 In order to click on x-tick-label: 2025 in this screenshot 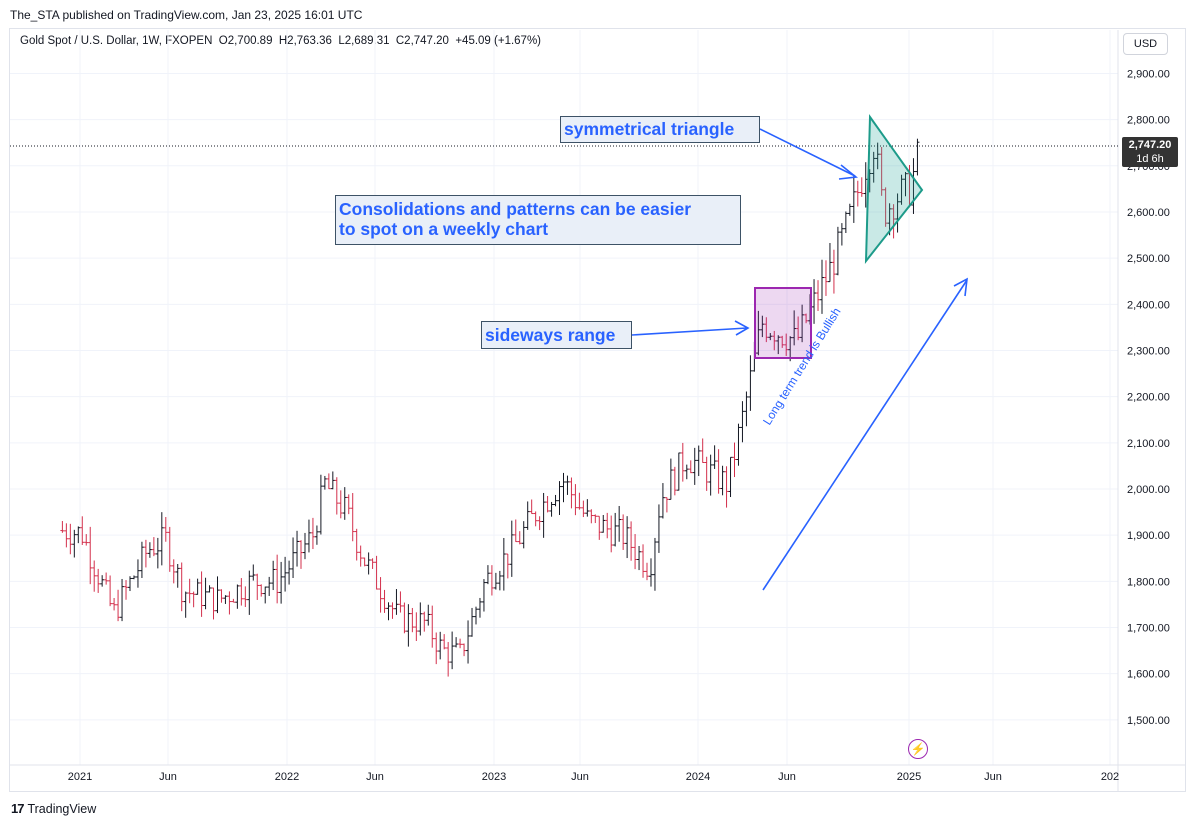, I will do `click(909, 777)`.